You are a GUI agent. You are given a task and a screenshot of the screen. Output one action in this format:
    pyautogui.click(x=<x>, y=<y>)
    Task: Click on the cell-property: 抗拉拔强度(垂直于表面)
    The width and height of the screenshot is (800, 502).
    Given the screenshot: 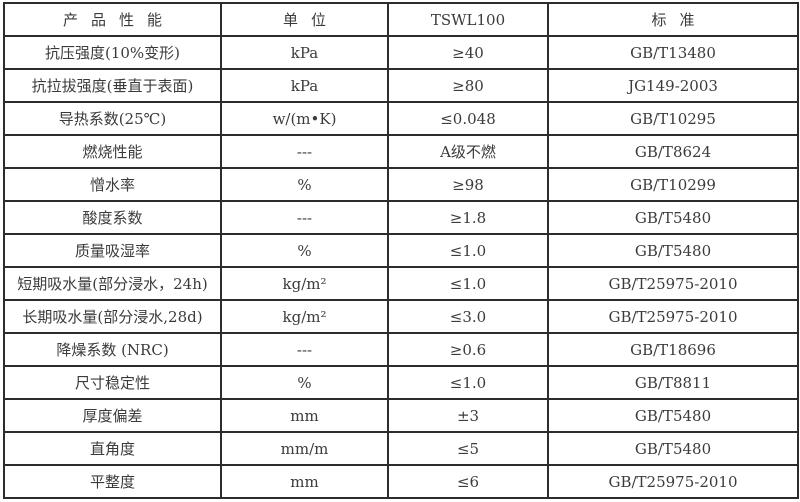 What is the action you would take?
    pyautogui.click(x=112, y=85)
    